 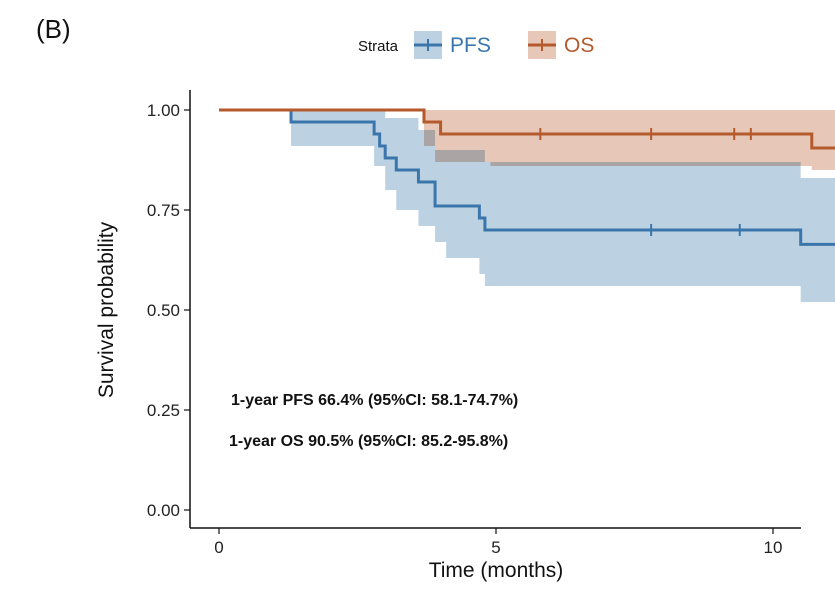 What do you see at coordinates (53, 29) in the screenshot?
I see `panel-label: (B)` at bounding box center [53, 29].